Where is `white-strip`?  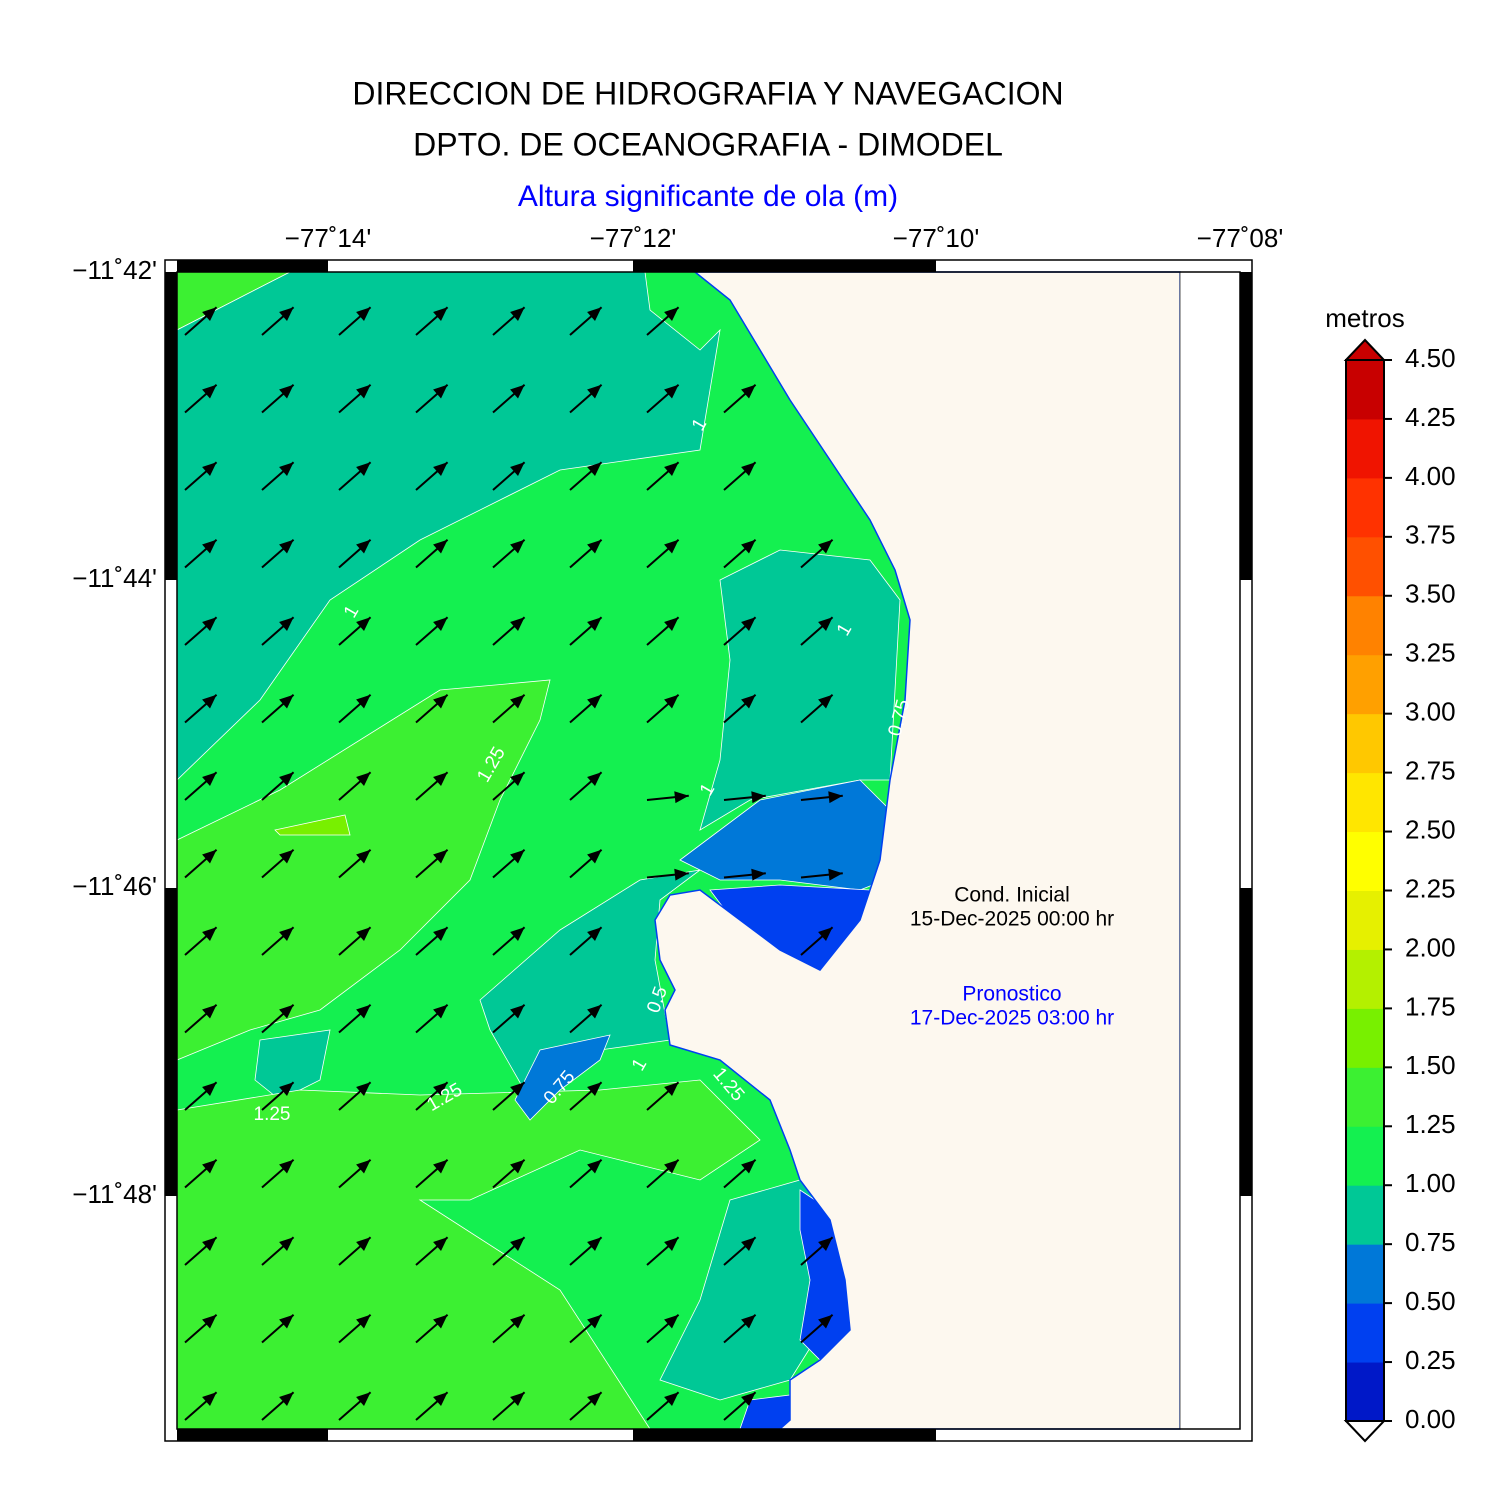
white-strip is located at coordinates (1210, 850).